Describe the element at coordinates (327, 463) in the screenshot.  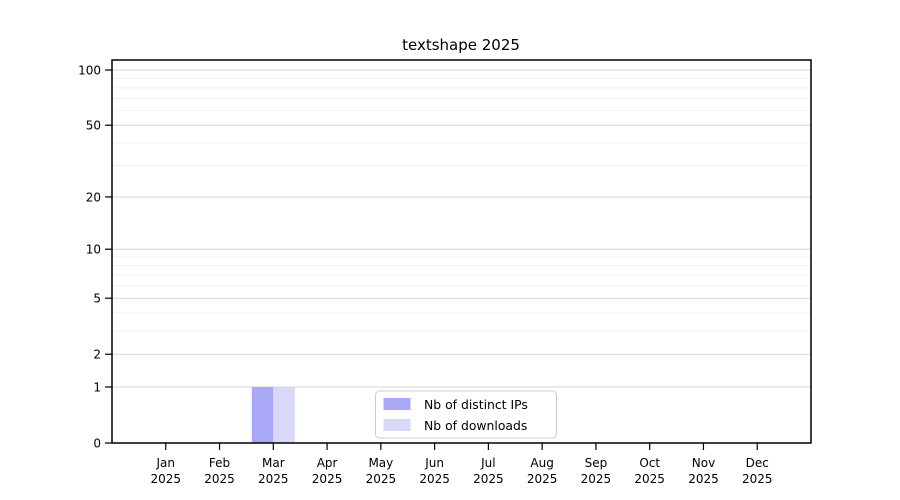
I see `x-tick-label-month: Apr` at that location.